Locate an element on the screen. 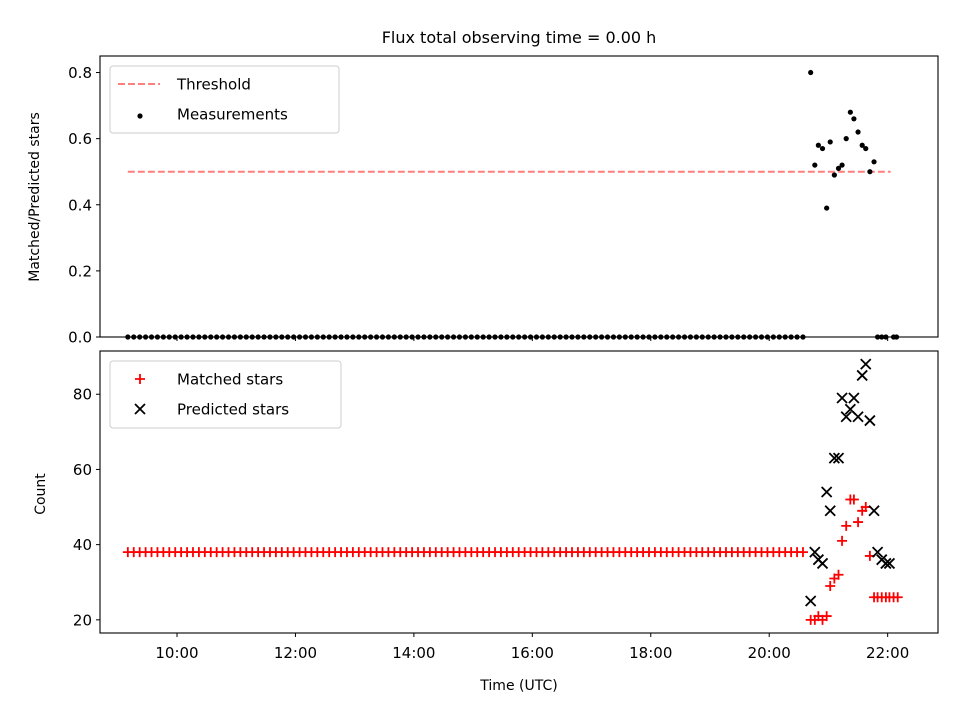  y-tick-label: 80 is located at coordinates (82, 395).